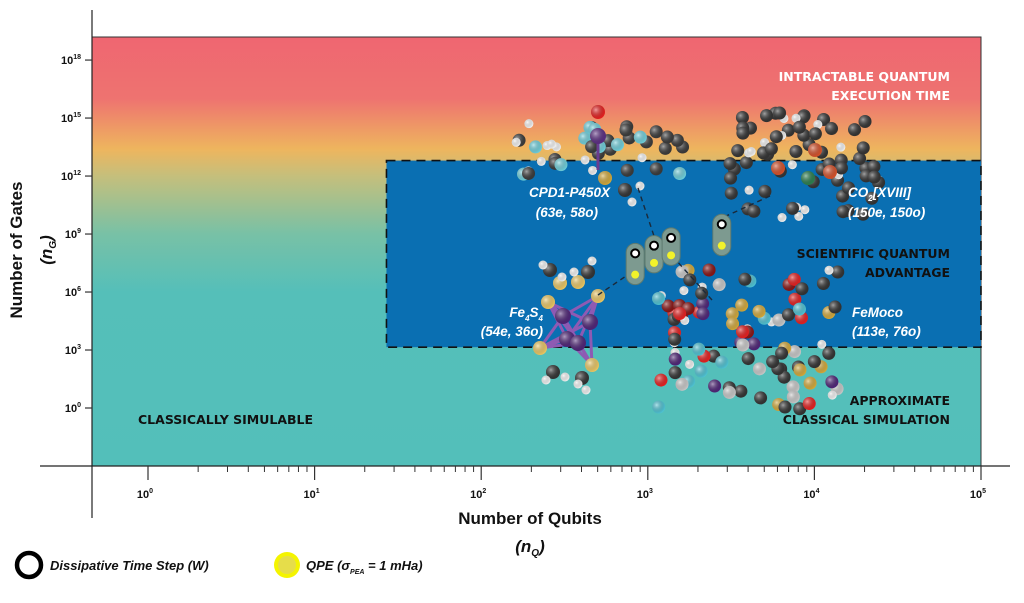  What do you see at coordinates (512, 331) in the screenshot?
I see `molecule-size: (54e, 36o)` at bounding box center [512, 331].